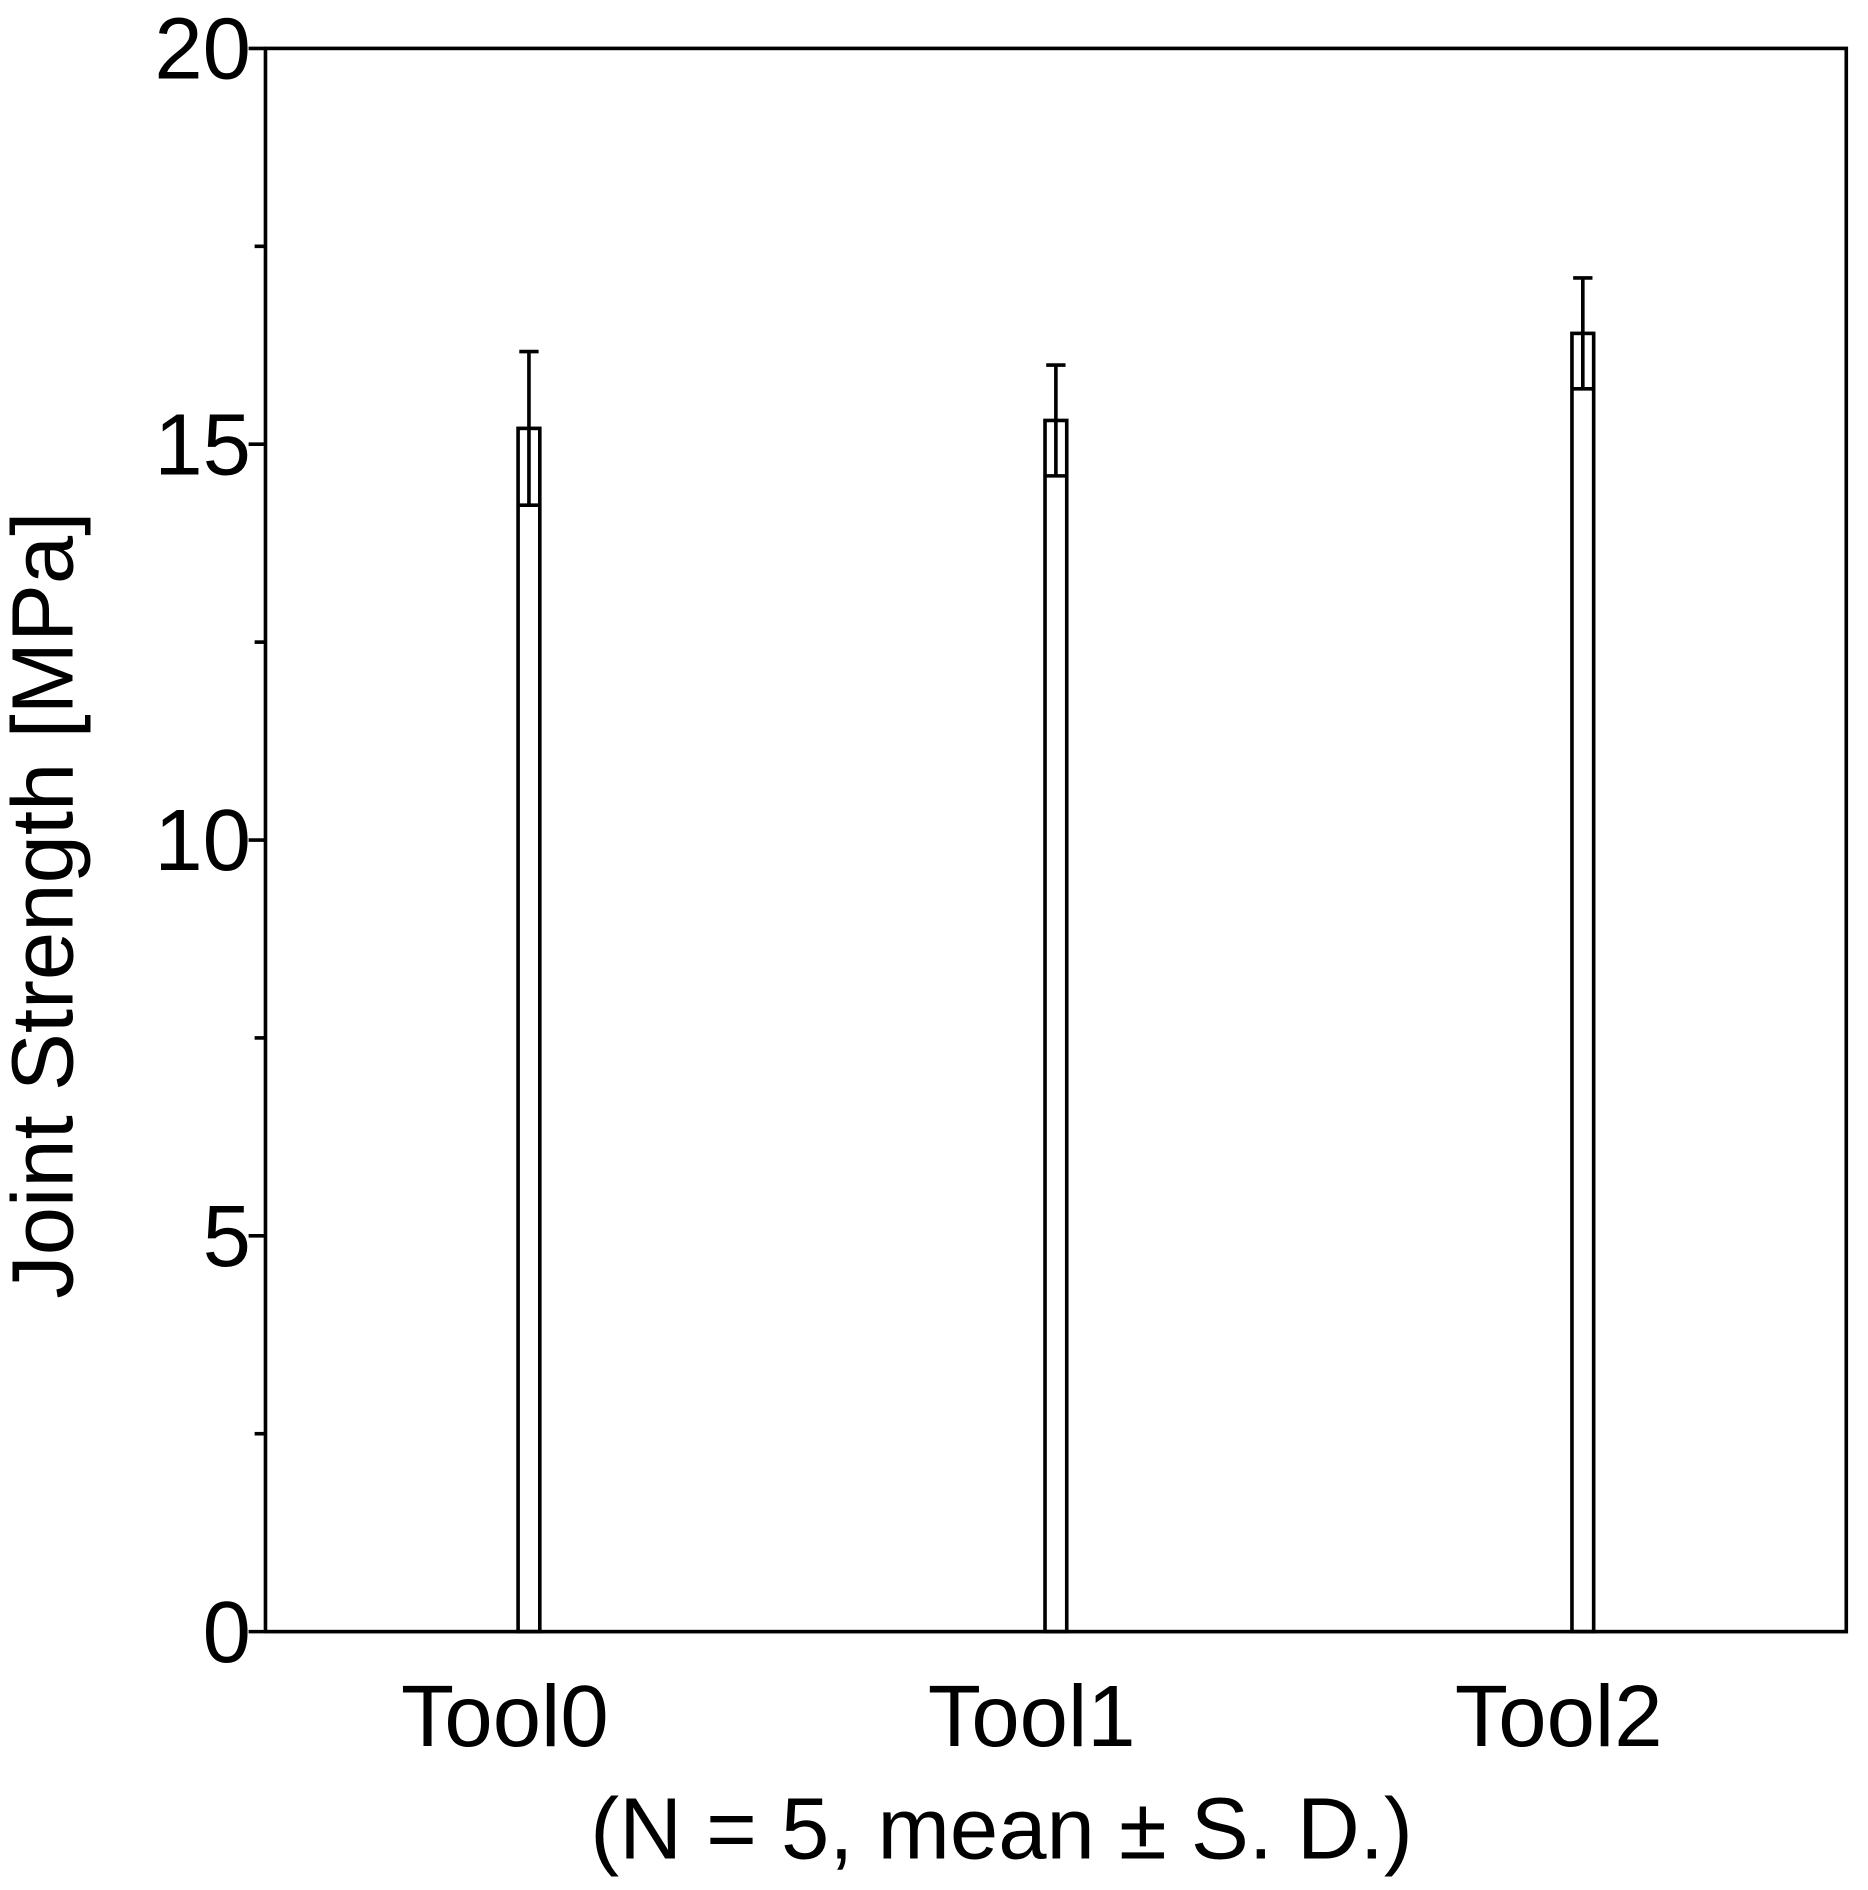  Describe the element at coordinates (1559, 1716) in the screenshot. I see `x-tick-label: Tool2` at that location.